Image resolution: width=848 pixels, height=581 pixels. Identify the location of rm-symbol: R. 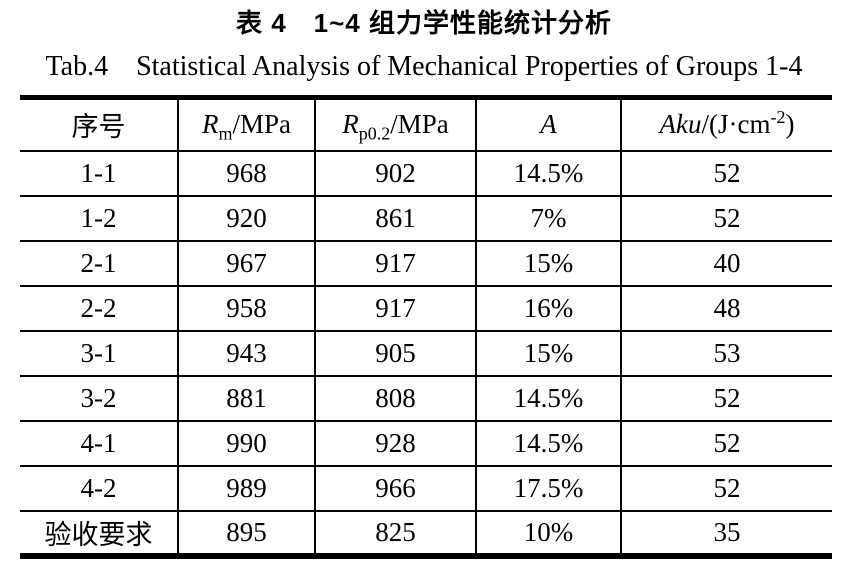
(210, 124).